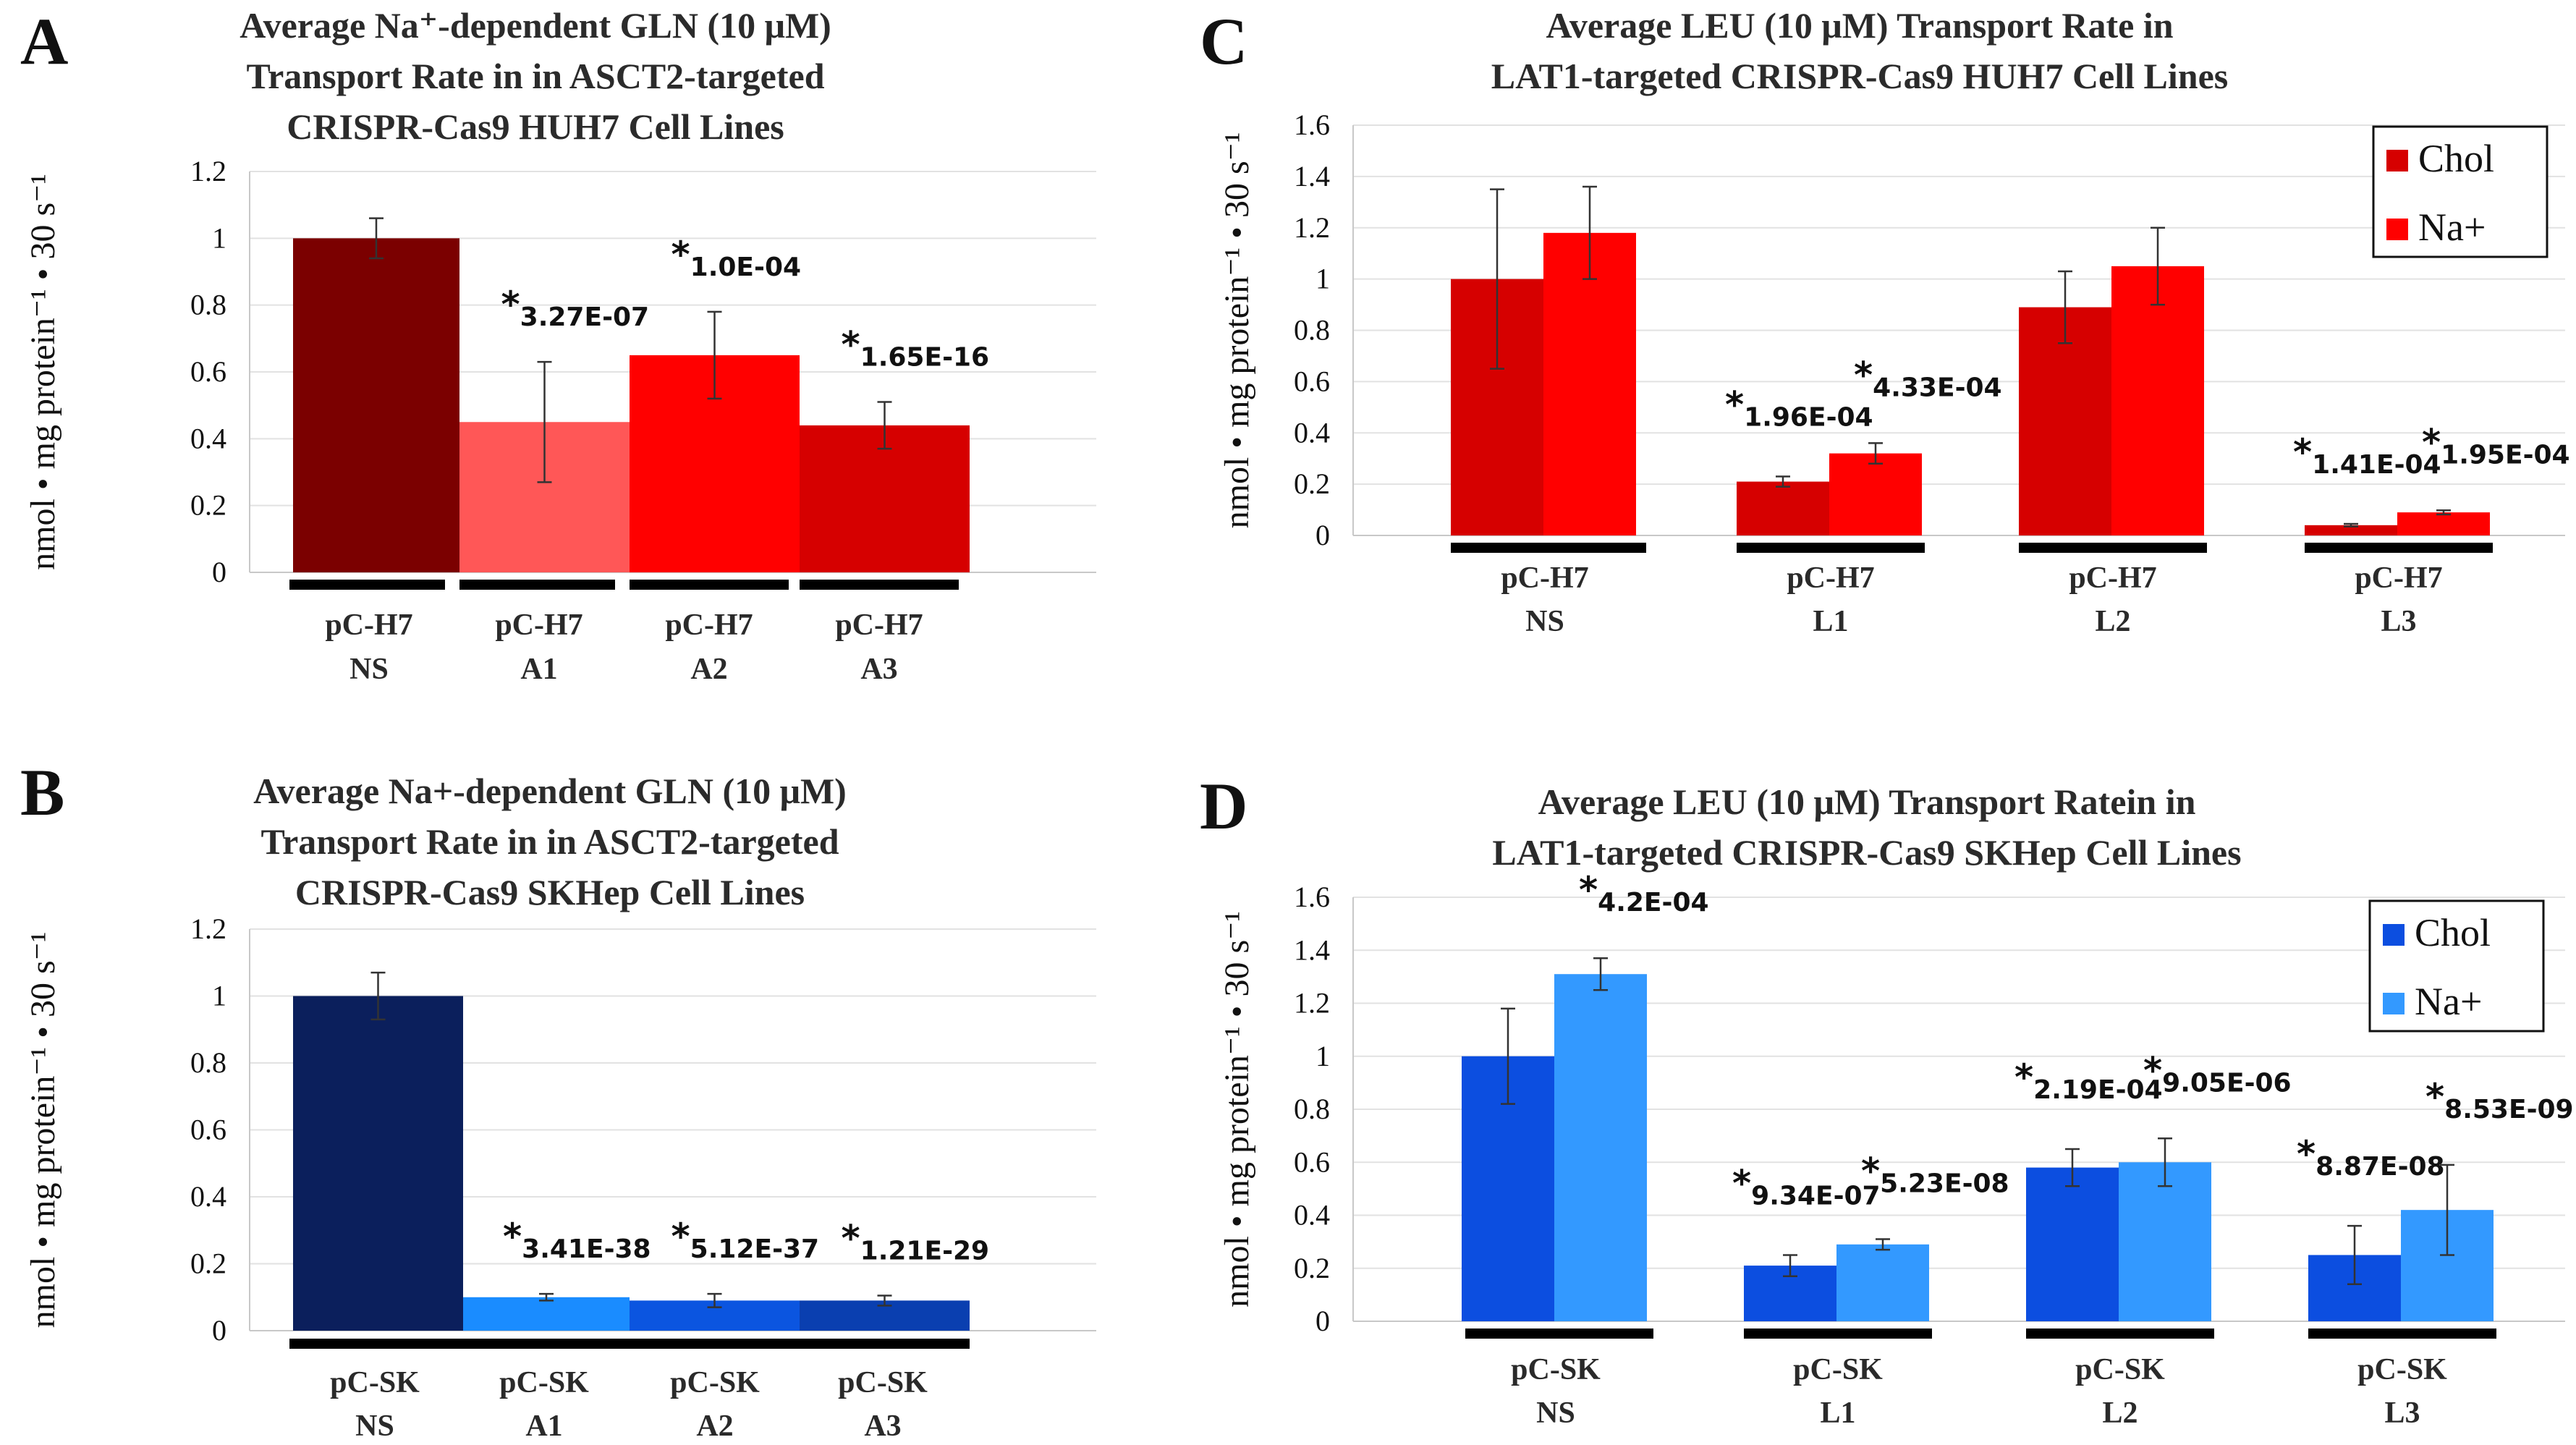 The width and height of the screenshot is (2576, 1445). Describe the element at coordinates (550, 791) in the screenshot. I see `chart-title-line: Average Na+-dependent GLN (10 μM)` at that location.